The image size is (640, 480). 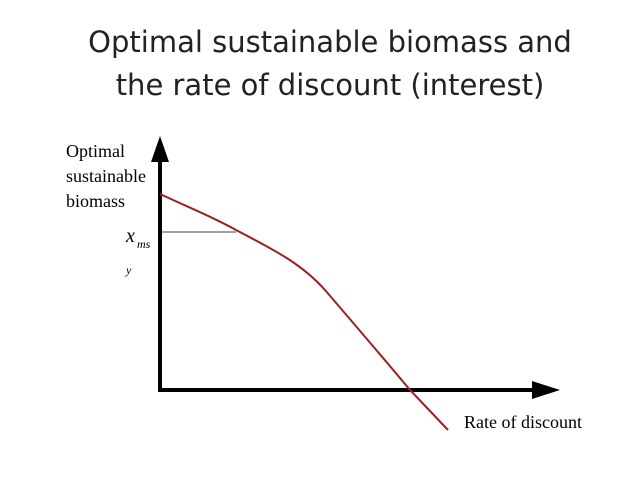 What do you see at coordinates (106, 176) in the screenshot?
I see `y-axis-label: sustainable` at bounding box center [106, 176].